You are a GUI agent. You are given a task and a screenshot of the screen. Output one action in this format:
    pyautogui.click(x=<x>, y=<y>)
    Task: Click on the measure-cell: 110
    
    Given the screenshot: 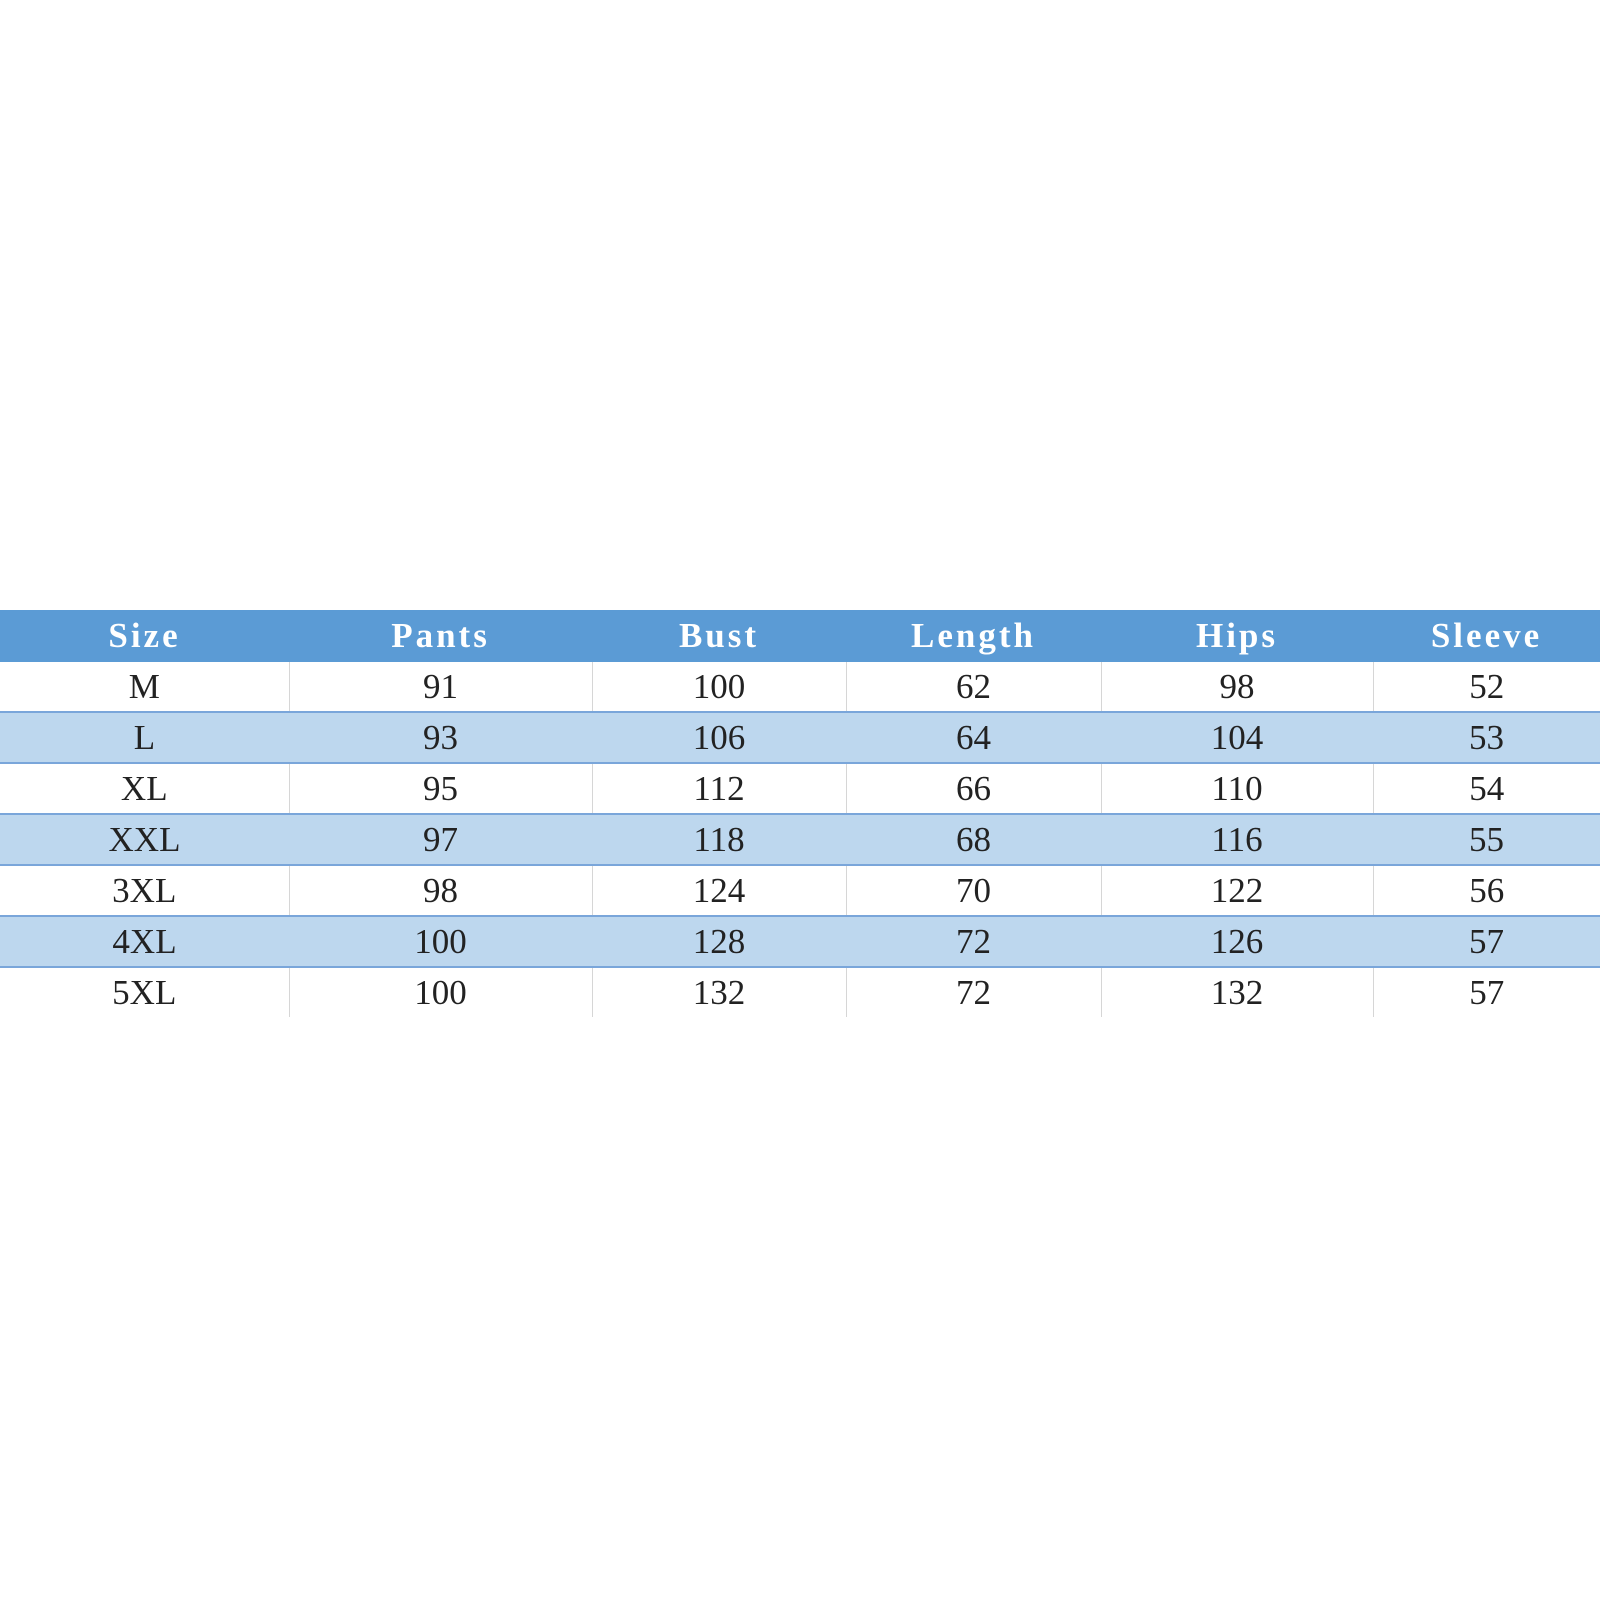 What is the action you would take?
    pyautogui.click(x=1236, y=788)
    